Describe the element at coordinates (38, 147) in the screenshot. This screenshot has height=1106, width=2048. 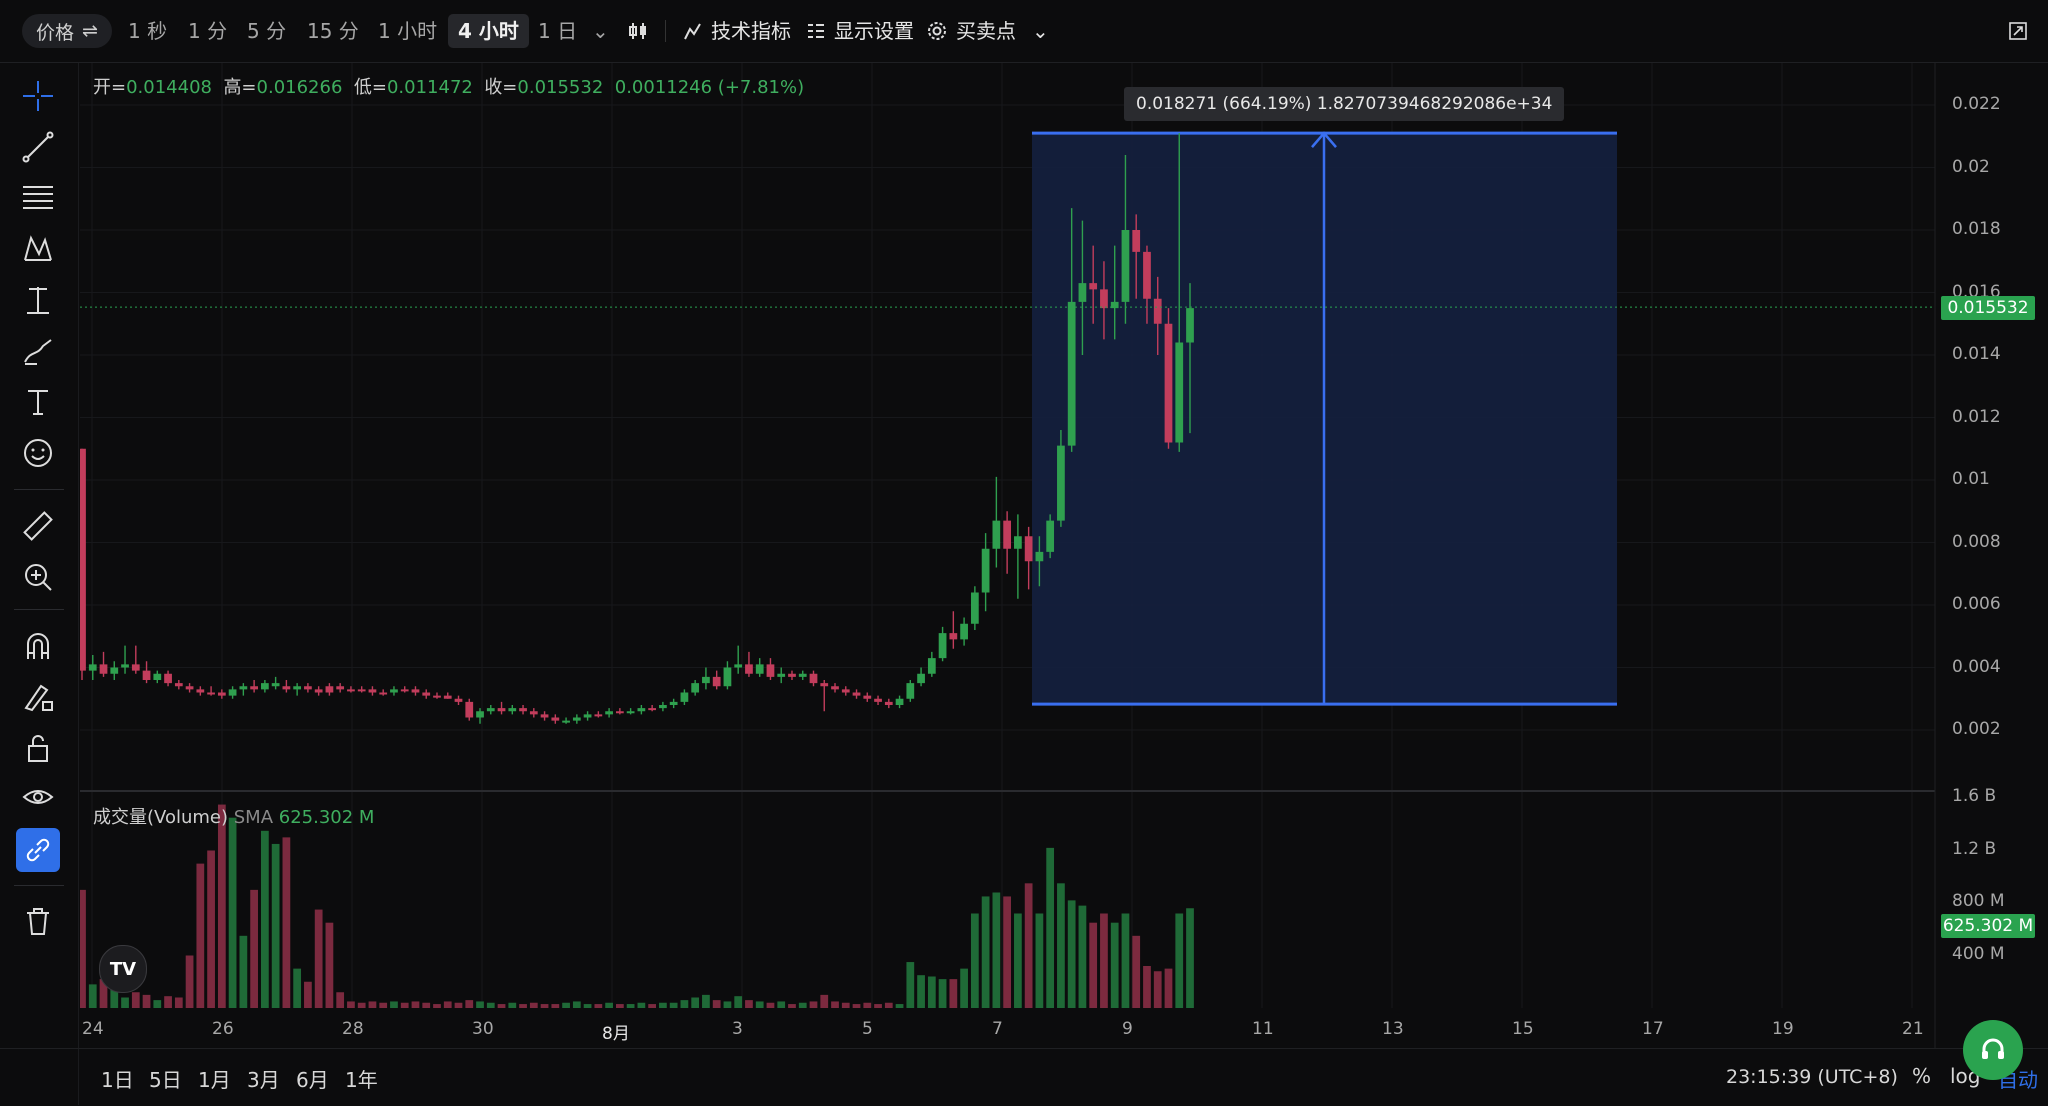
I see `trend-line-icon` at that location.